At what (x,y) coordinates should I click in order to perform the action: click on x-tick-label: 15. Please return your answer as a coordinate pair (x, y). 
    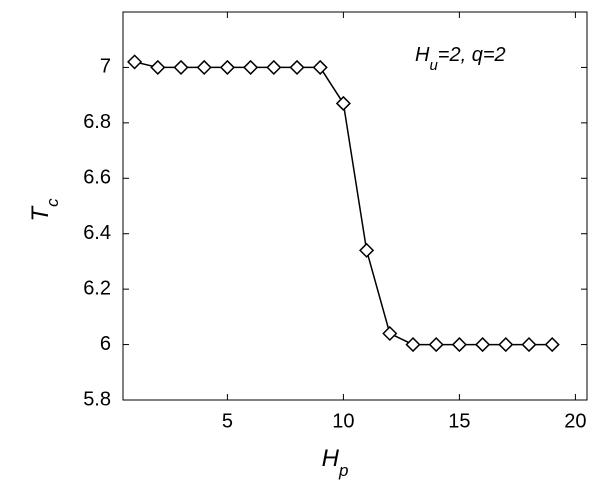
    Looking at the image, I should click on (459, 421).